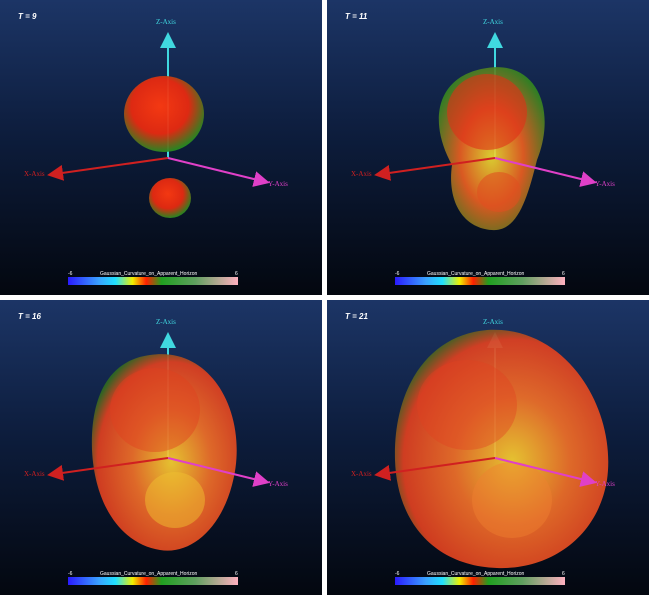 The height and width of the screenshot is (596, 650). What do you see at coordinates (356, 16) in the screenshot?
I see `time-label: T = 11` at bounding box center [356, 16].